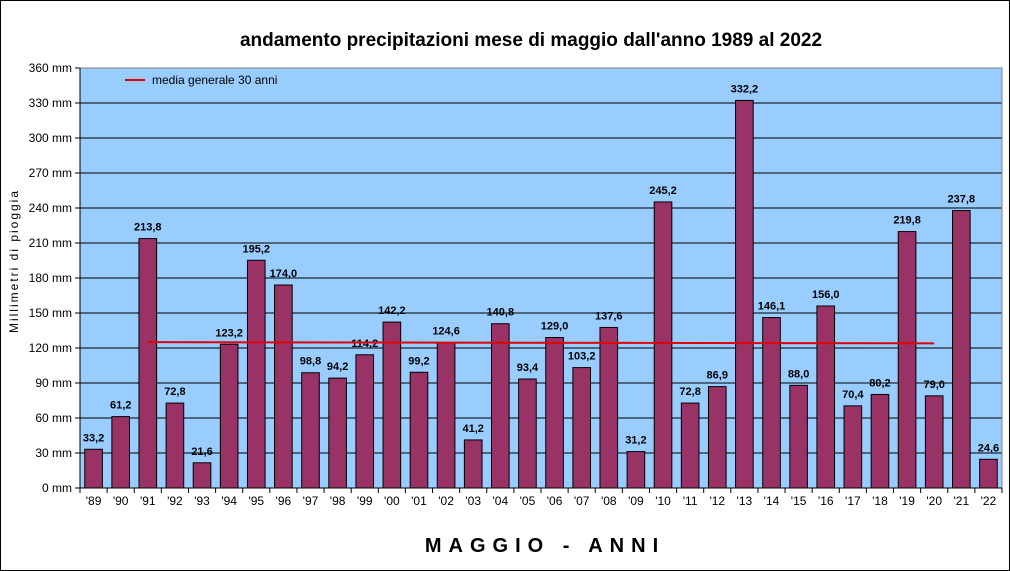 The image size is (1010, 571). What do you see at coordinates (907, 221) in the screenshot?
I see `data-label: 219,8` at bounding box center [907, 221].